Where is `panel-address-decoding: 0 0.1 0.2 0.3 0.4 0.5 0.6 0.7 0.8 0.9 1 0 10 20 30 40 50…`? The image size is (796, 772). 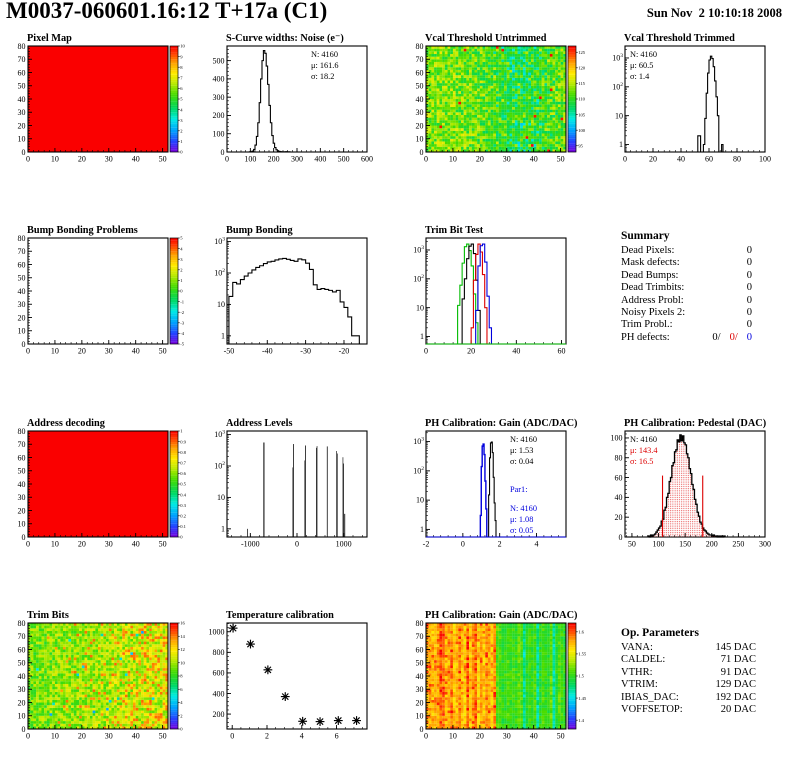 panel-address-decoding: 0 0.1 0.2 0.3 0.4 0.5 0.6 0.7 0.8 0.9 1 0 10 20 30 40 50… is located at coordinates (99, 490).